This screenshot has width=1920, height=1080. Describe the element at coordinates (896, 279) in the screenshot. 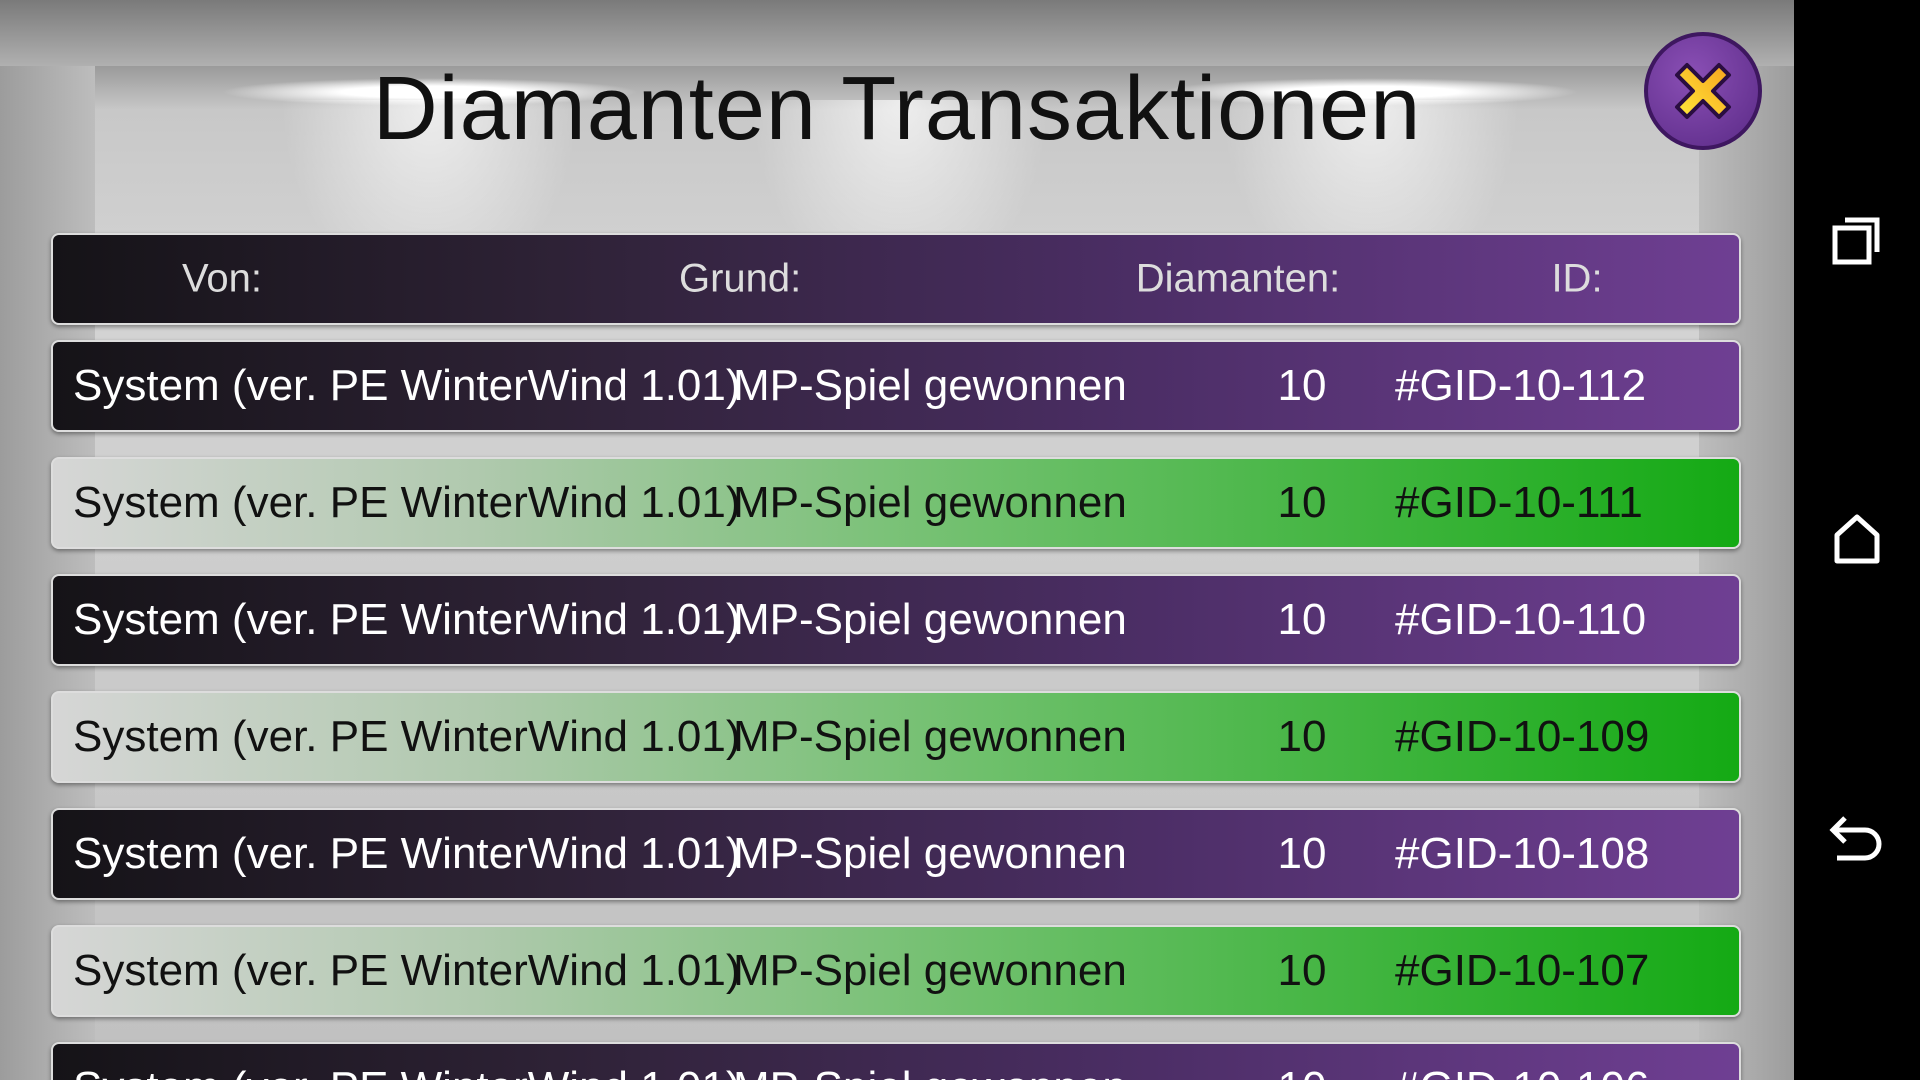

I see `table-header: Von: Grund: Diamanten: ID:` at that location.